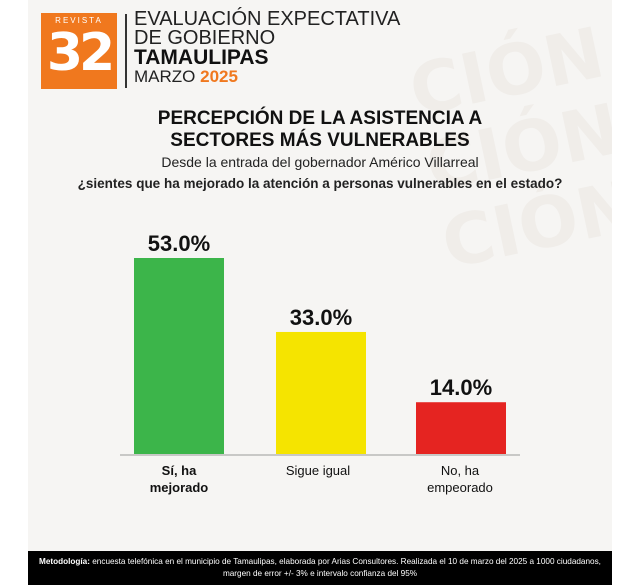 This screenshot has width=640, height=585. Describe the element at coordinates (64, 561) in the screenshot. I see `methodology-label: Metodología:` at that location.